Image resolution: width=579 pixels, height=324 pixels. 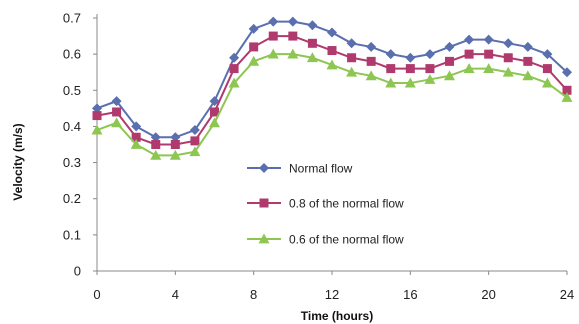 I want to click on legend-label: 0.8 of the normal flow, so click(x=346, y=204).